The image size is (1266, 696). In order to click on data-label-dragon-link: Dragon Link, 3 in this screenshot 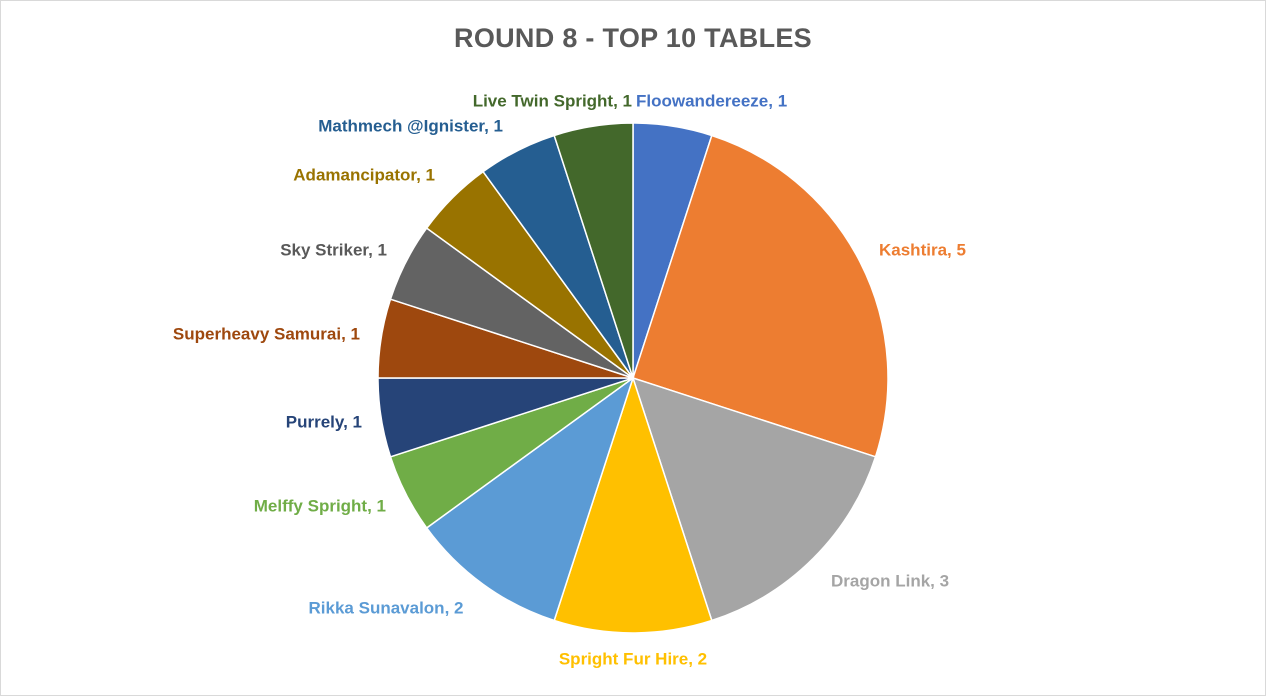, I will do `click(890, 580)`.